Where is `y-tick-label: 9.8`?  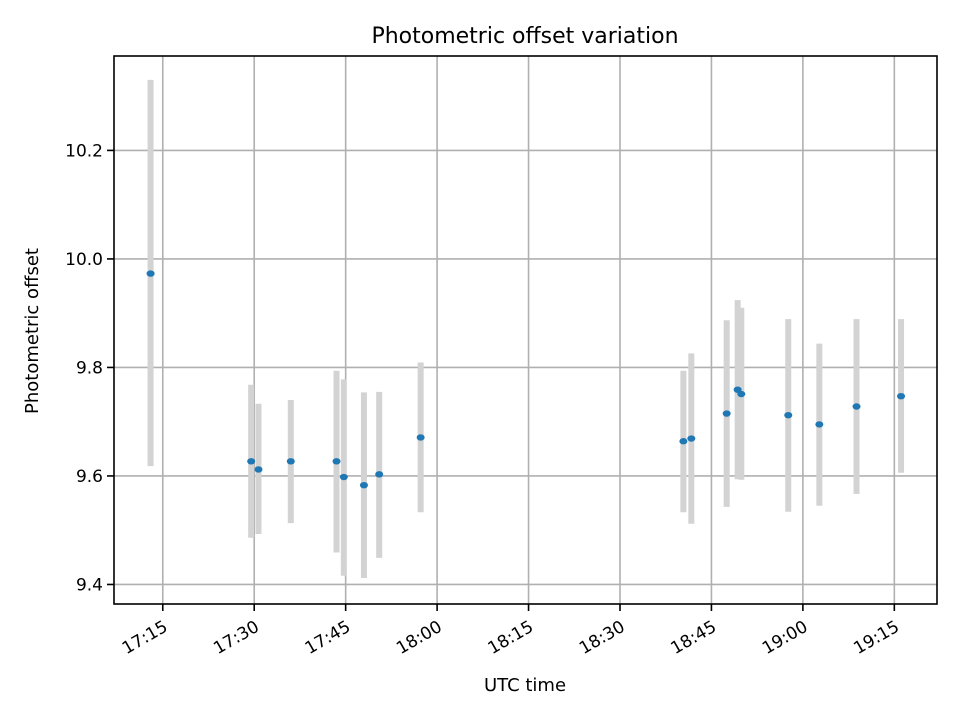
y-tick-label: 9.8 is located at coordinates (89, 368).